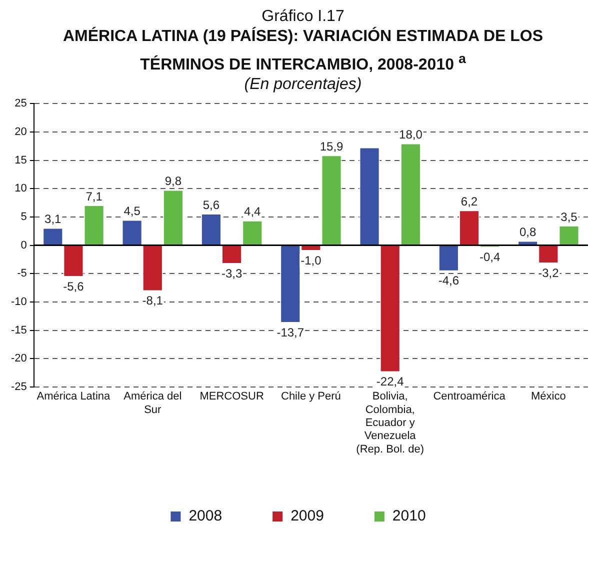 Image resolution: width=606 pixels, height=563 pixels. What do you see at coordinates (23, 217) in the screenshot?
I see `y-tick-label: 5` at bounding box center [23, 217].